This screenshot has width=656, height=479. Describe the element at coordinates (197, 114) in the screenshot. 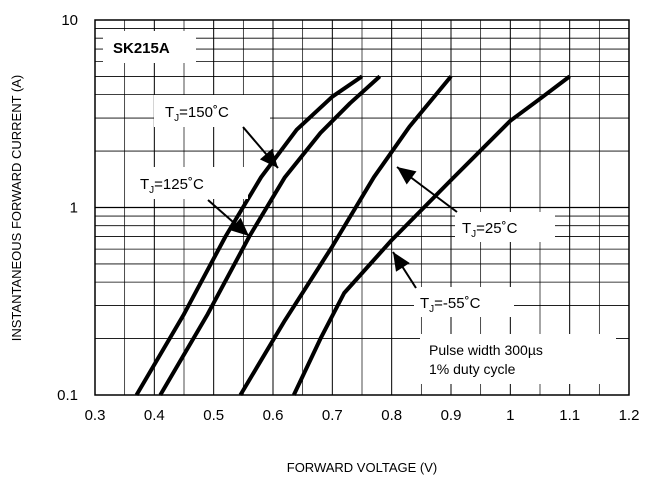

I see `curve-label-1: TJ=150˚C` at that location.